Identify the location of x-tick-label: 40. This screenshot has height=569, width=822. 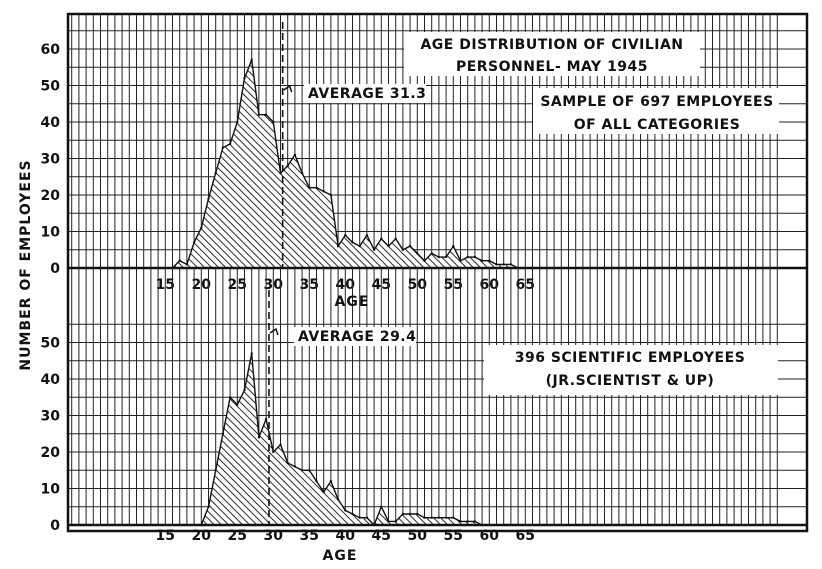
(346, 536).